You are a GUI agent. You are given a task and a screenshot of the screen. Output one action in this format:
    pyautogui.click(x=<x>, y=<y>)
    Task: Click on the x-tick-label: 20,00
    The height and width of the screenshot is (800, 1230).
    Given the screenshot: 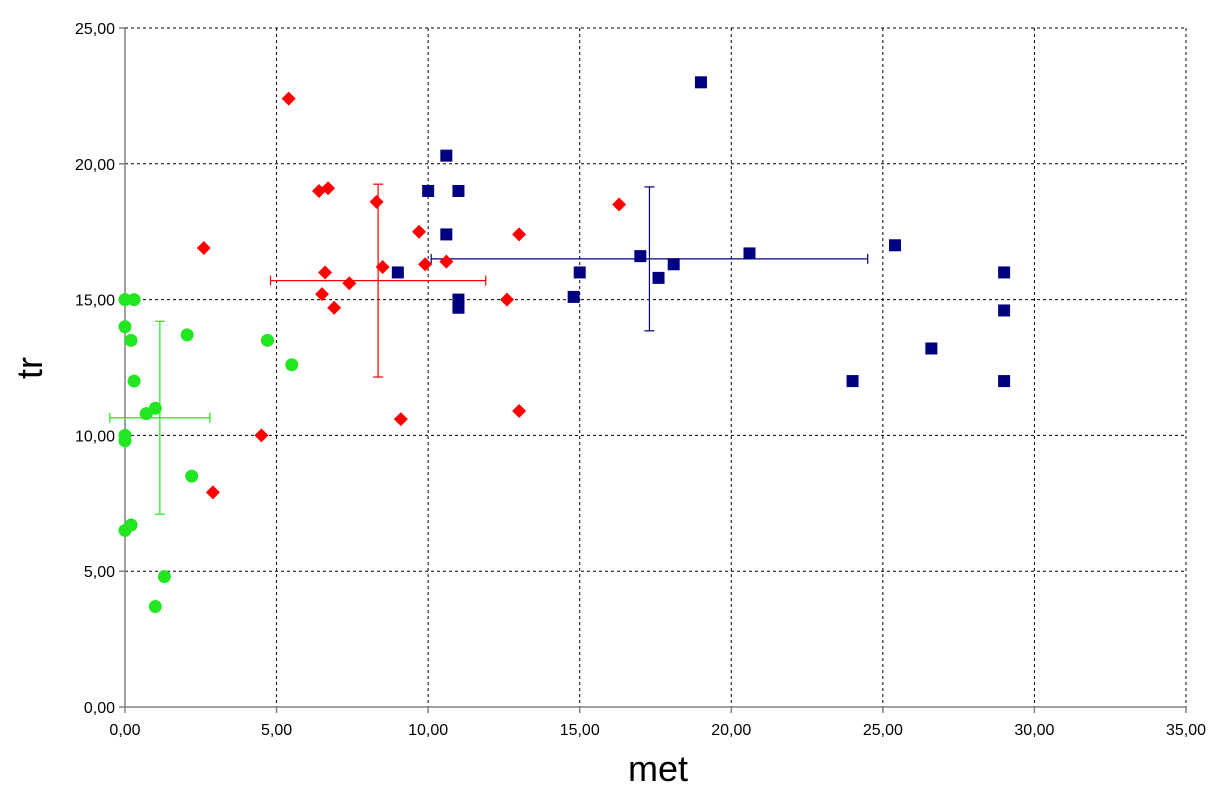 What is the action you would take?
    pyautogui.click(x=731, y=730)
    